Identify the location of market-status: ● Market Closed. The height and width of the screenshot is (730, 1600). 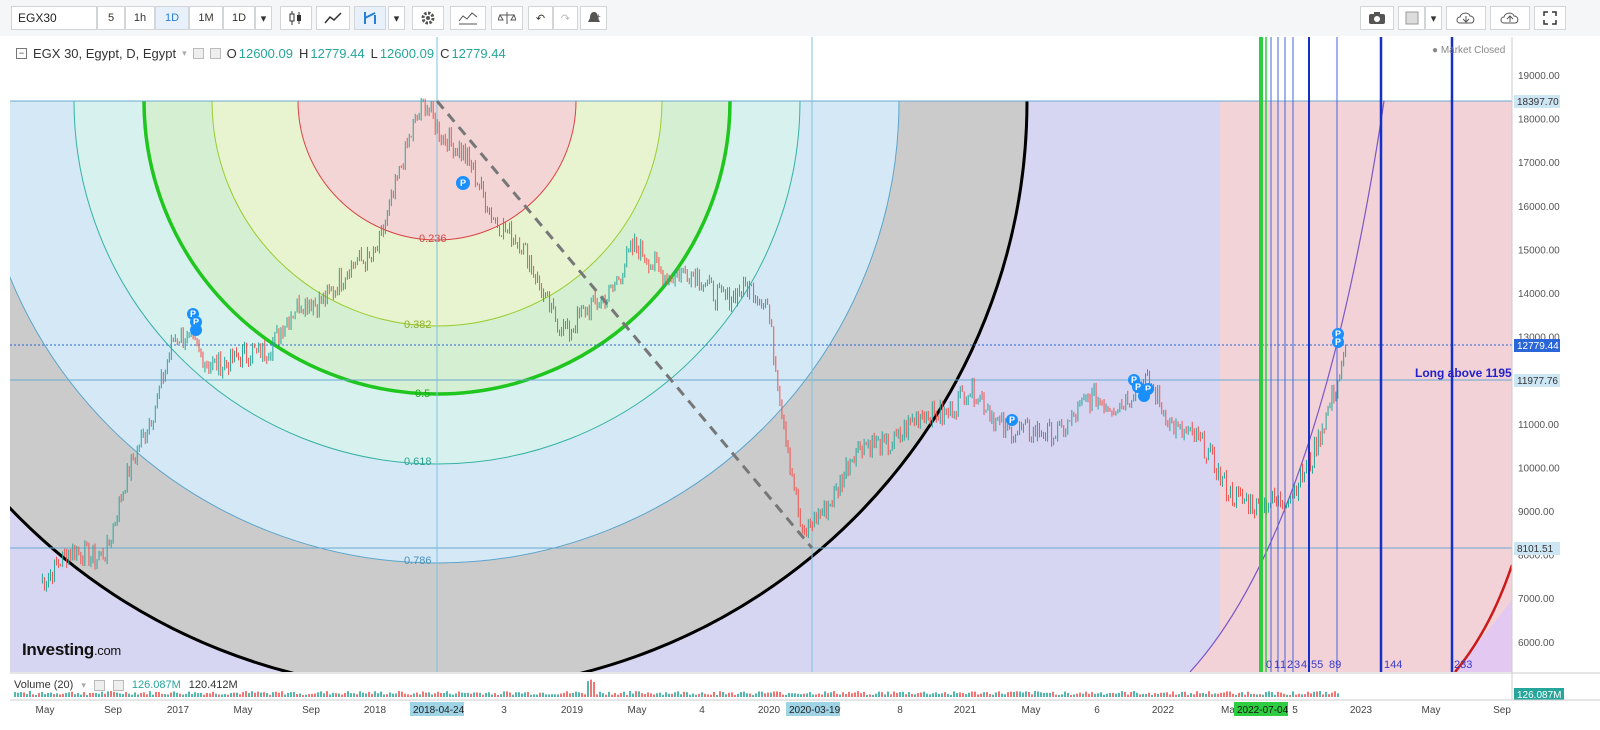
(1469, 50).